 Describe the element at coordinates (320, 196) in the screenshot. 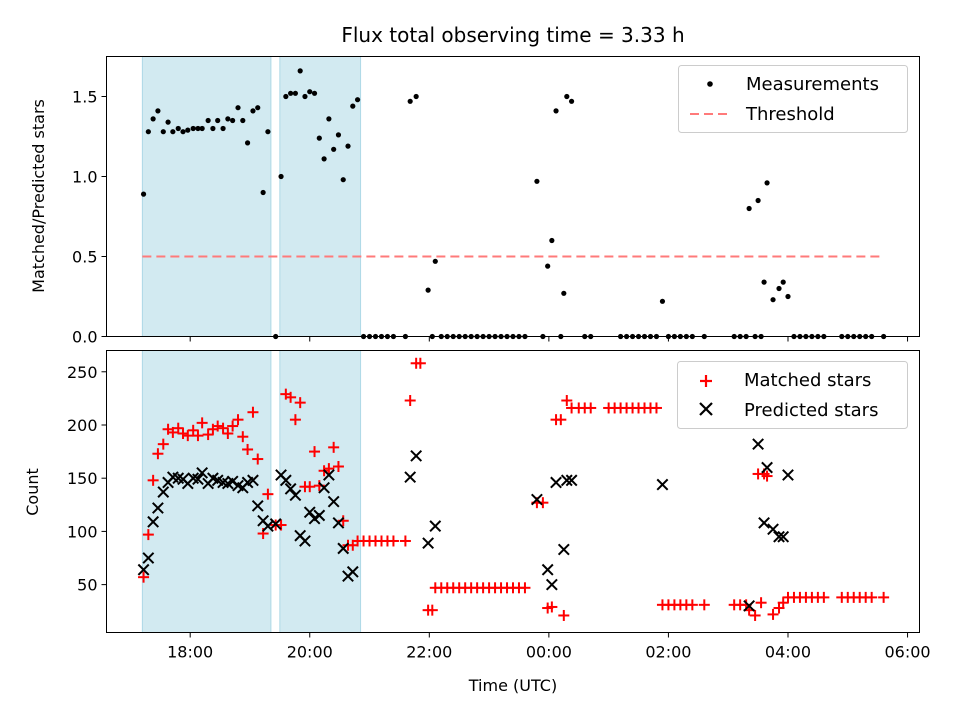

I see `observing-window` at that location.